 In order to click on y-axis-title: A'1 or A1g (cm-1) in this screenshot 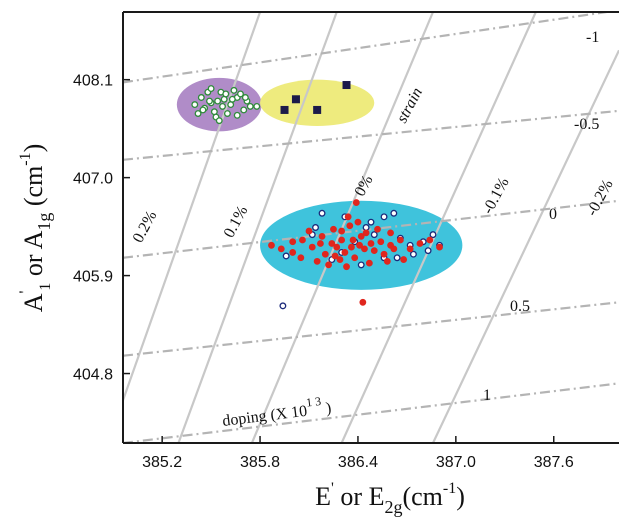, I will do `click(35, 228)`.